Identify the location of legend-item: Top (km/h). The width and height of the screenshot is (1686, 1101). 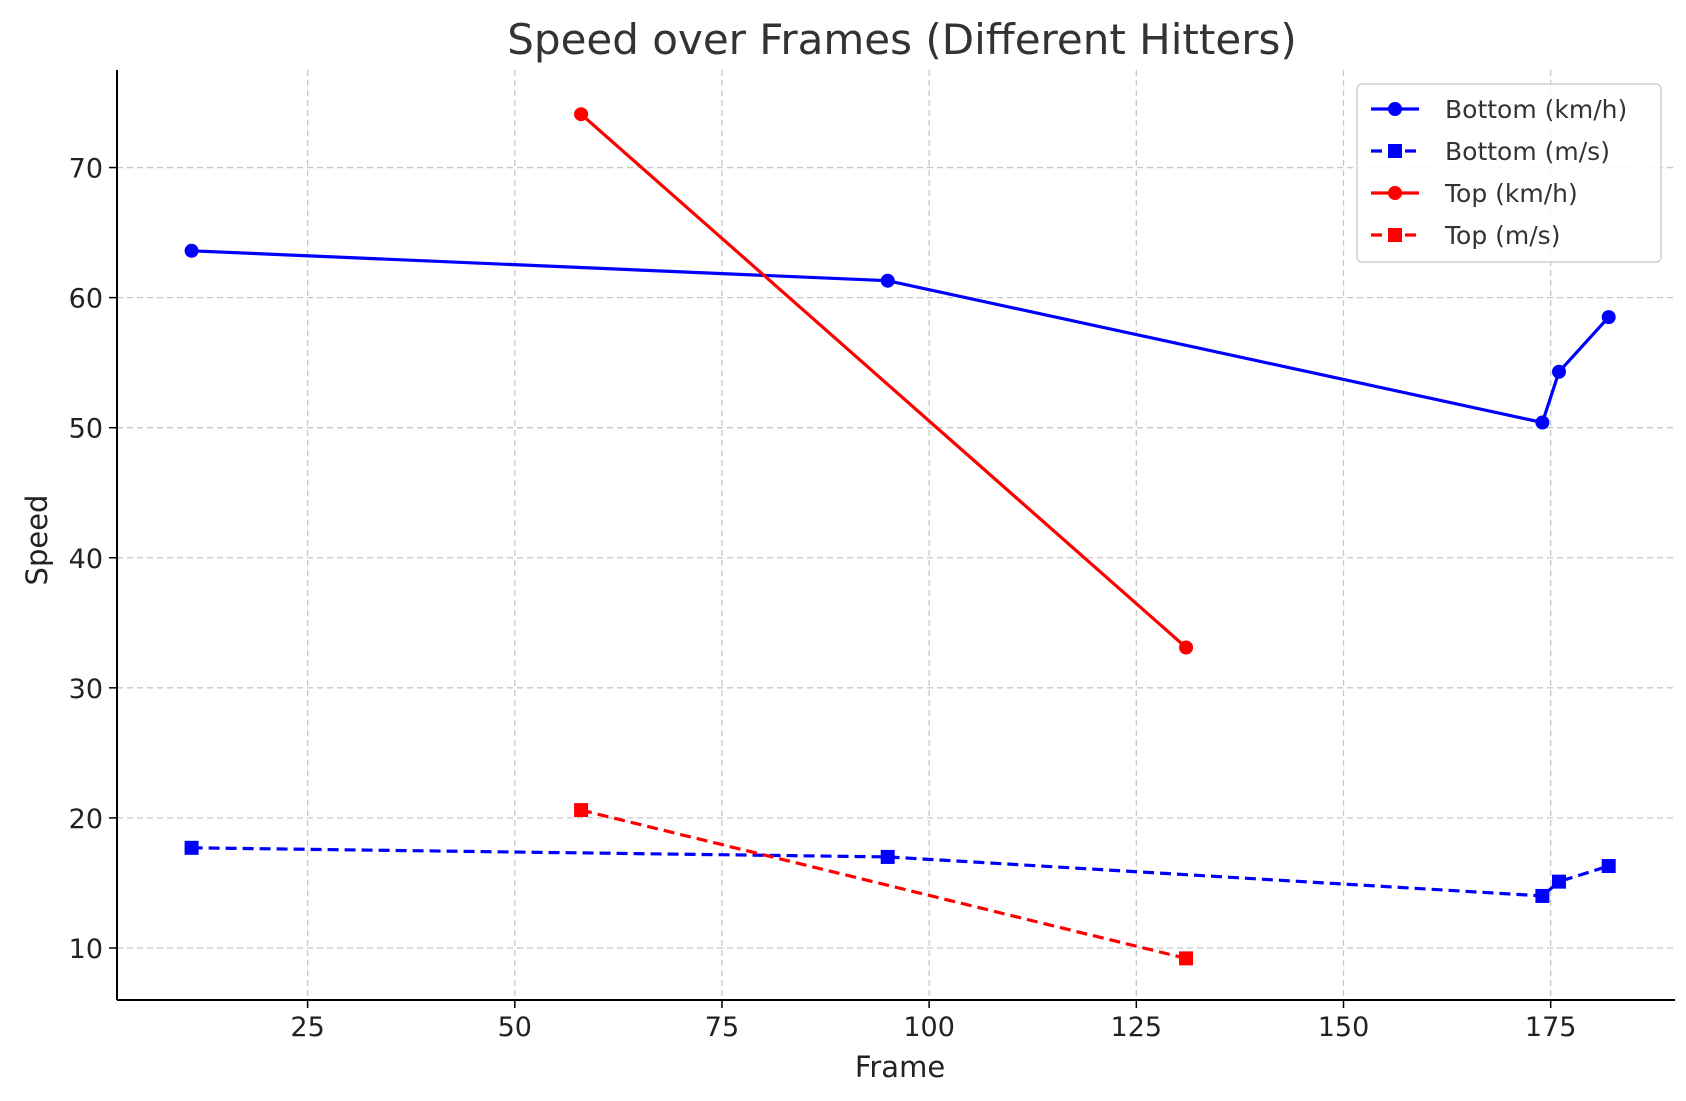
(1474, 193).